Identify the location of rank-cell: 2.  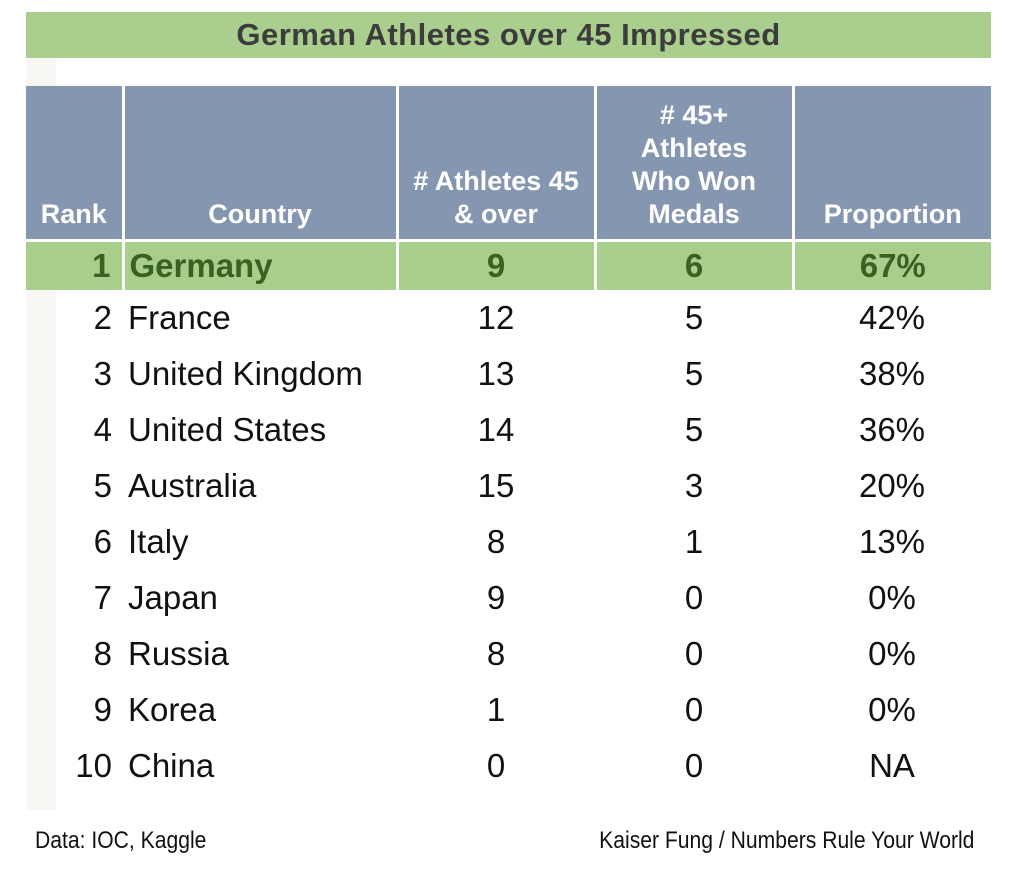
(102, 317).